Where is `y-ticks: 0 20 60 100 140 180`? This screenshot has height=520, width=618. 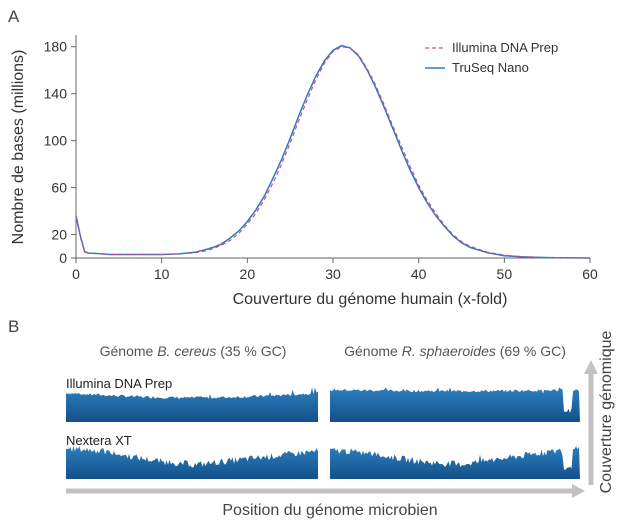 y-ticks: 0 20 60 100 140 180 is located at coordinates (60, 152).